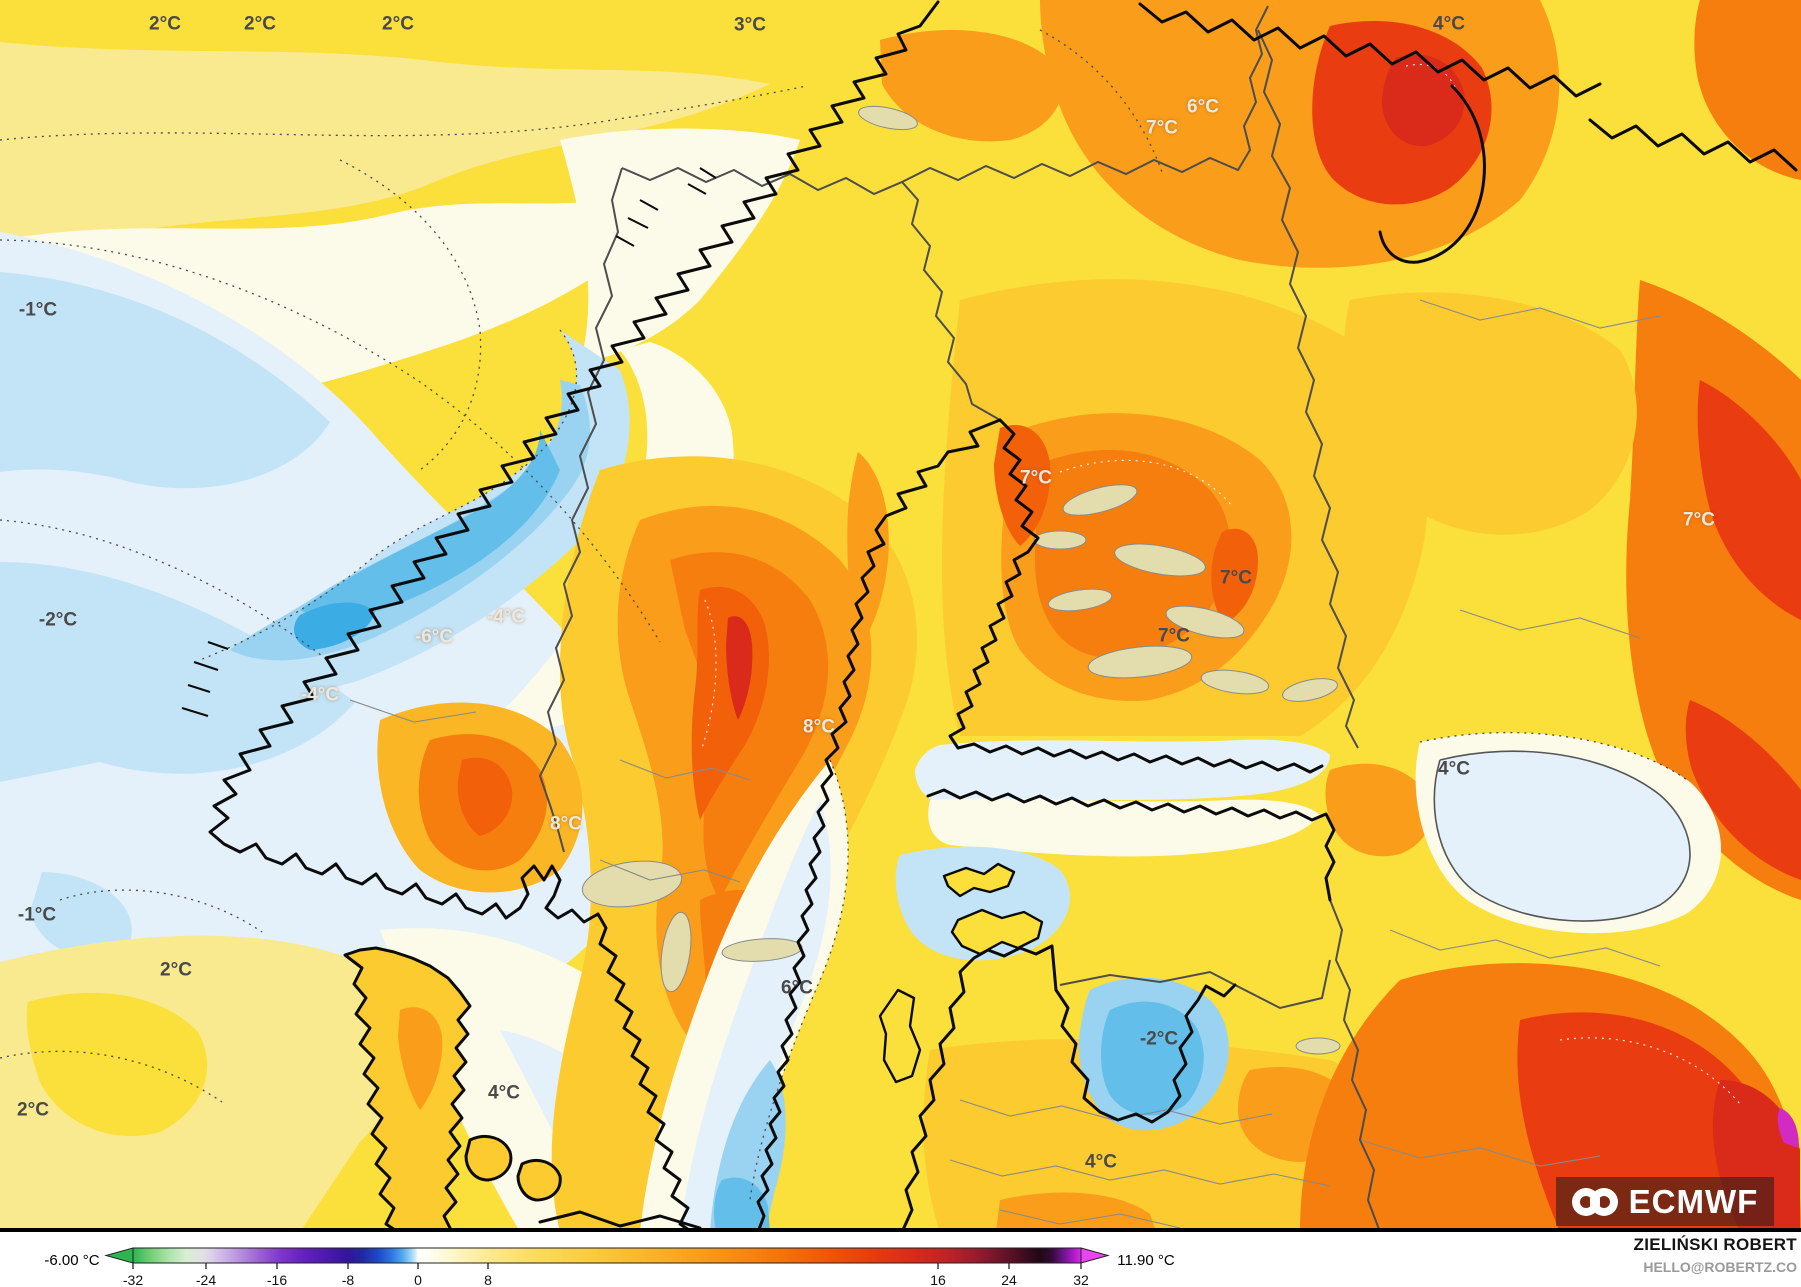  What do you see at coordinates (418, 1279) in the screenshot?
I see `colorbar-tick-label: 0` at bounding box center [418, 1279].